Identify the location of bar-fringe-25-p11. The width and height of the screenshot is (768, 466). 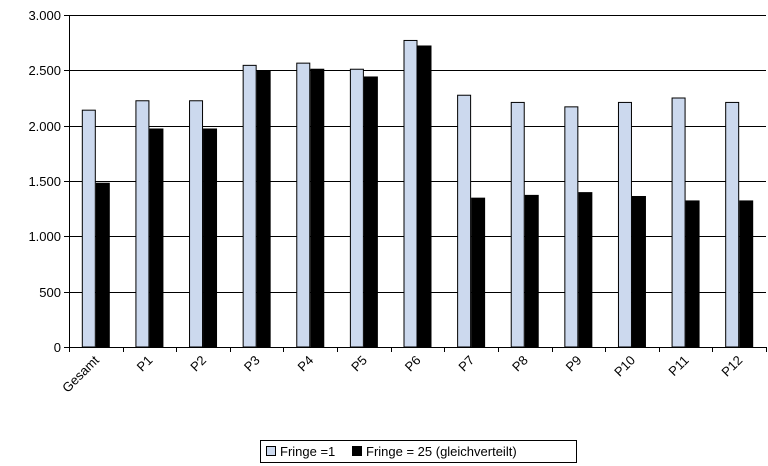
(692, 274).